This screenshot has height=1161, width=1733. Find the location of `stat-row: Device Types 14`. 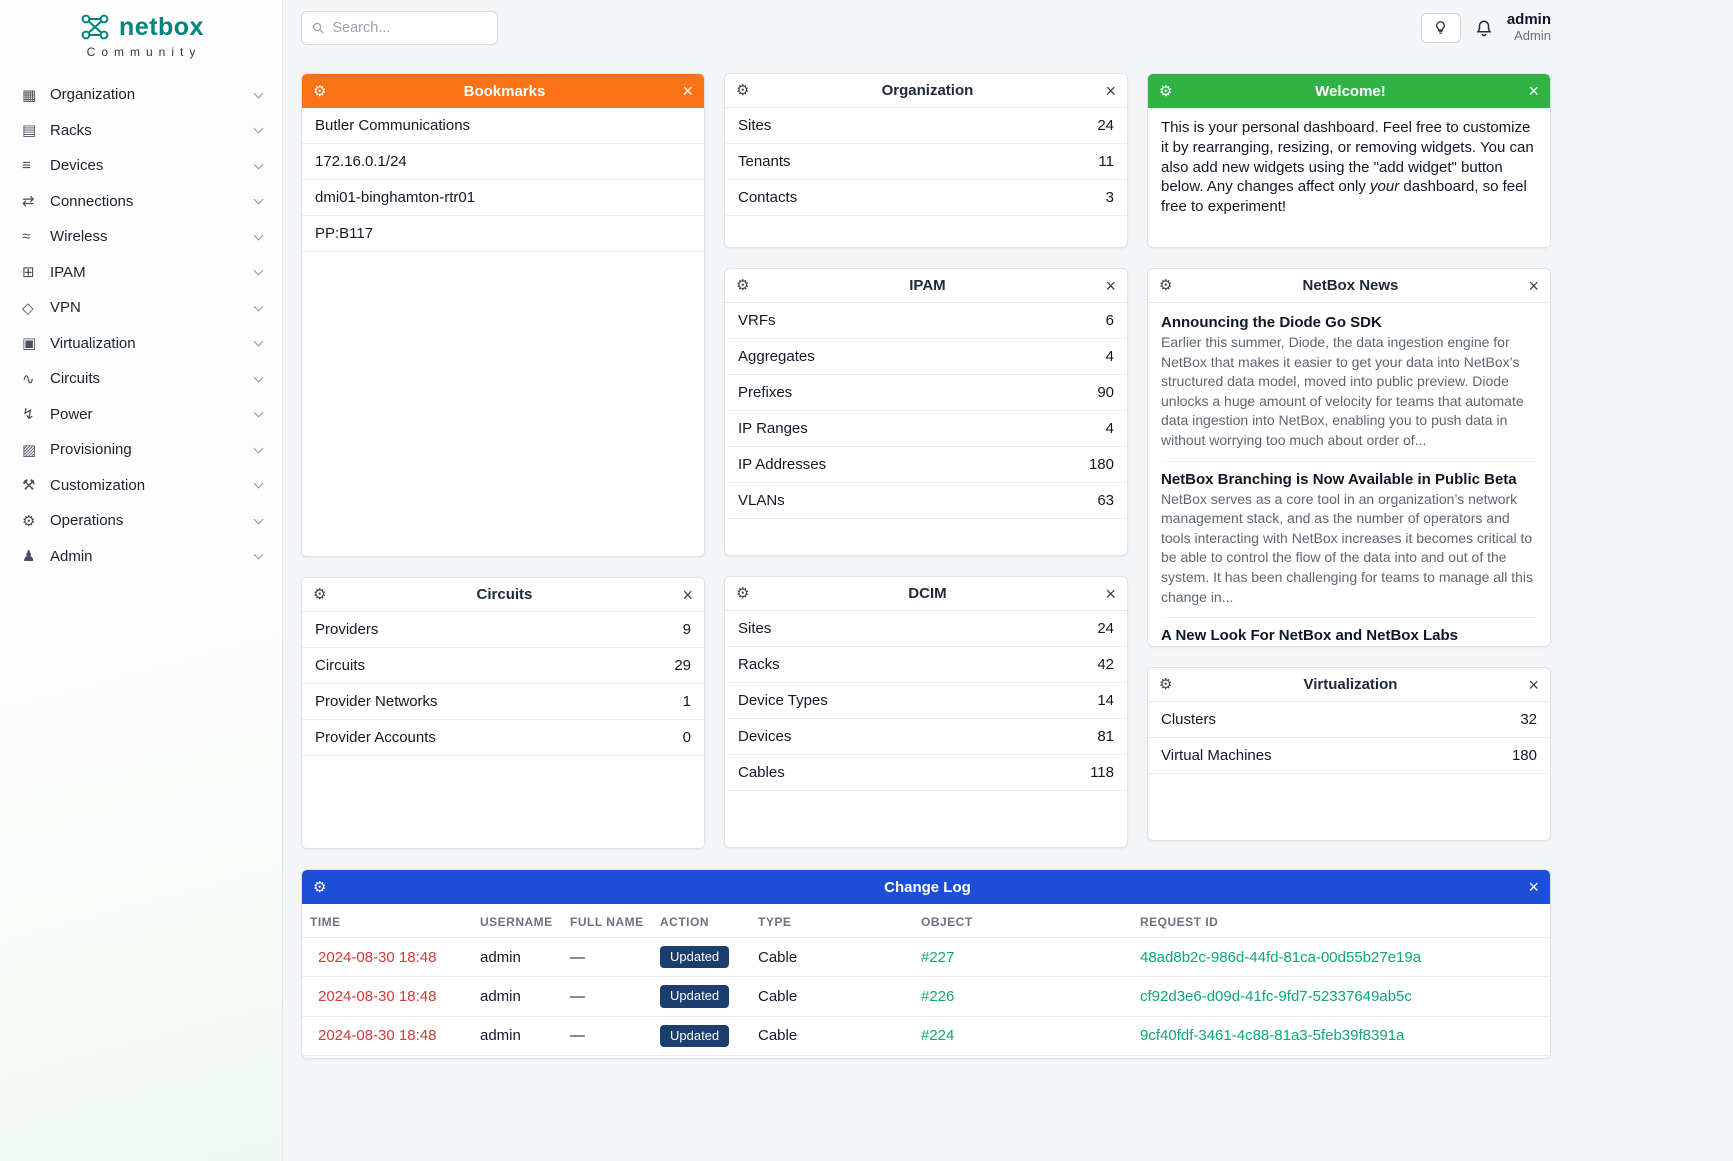

stat-row: Device Types 14 is located at coordinates (926, 701).